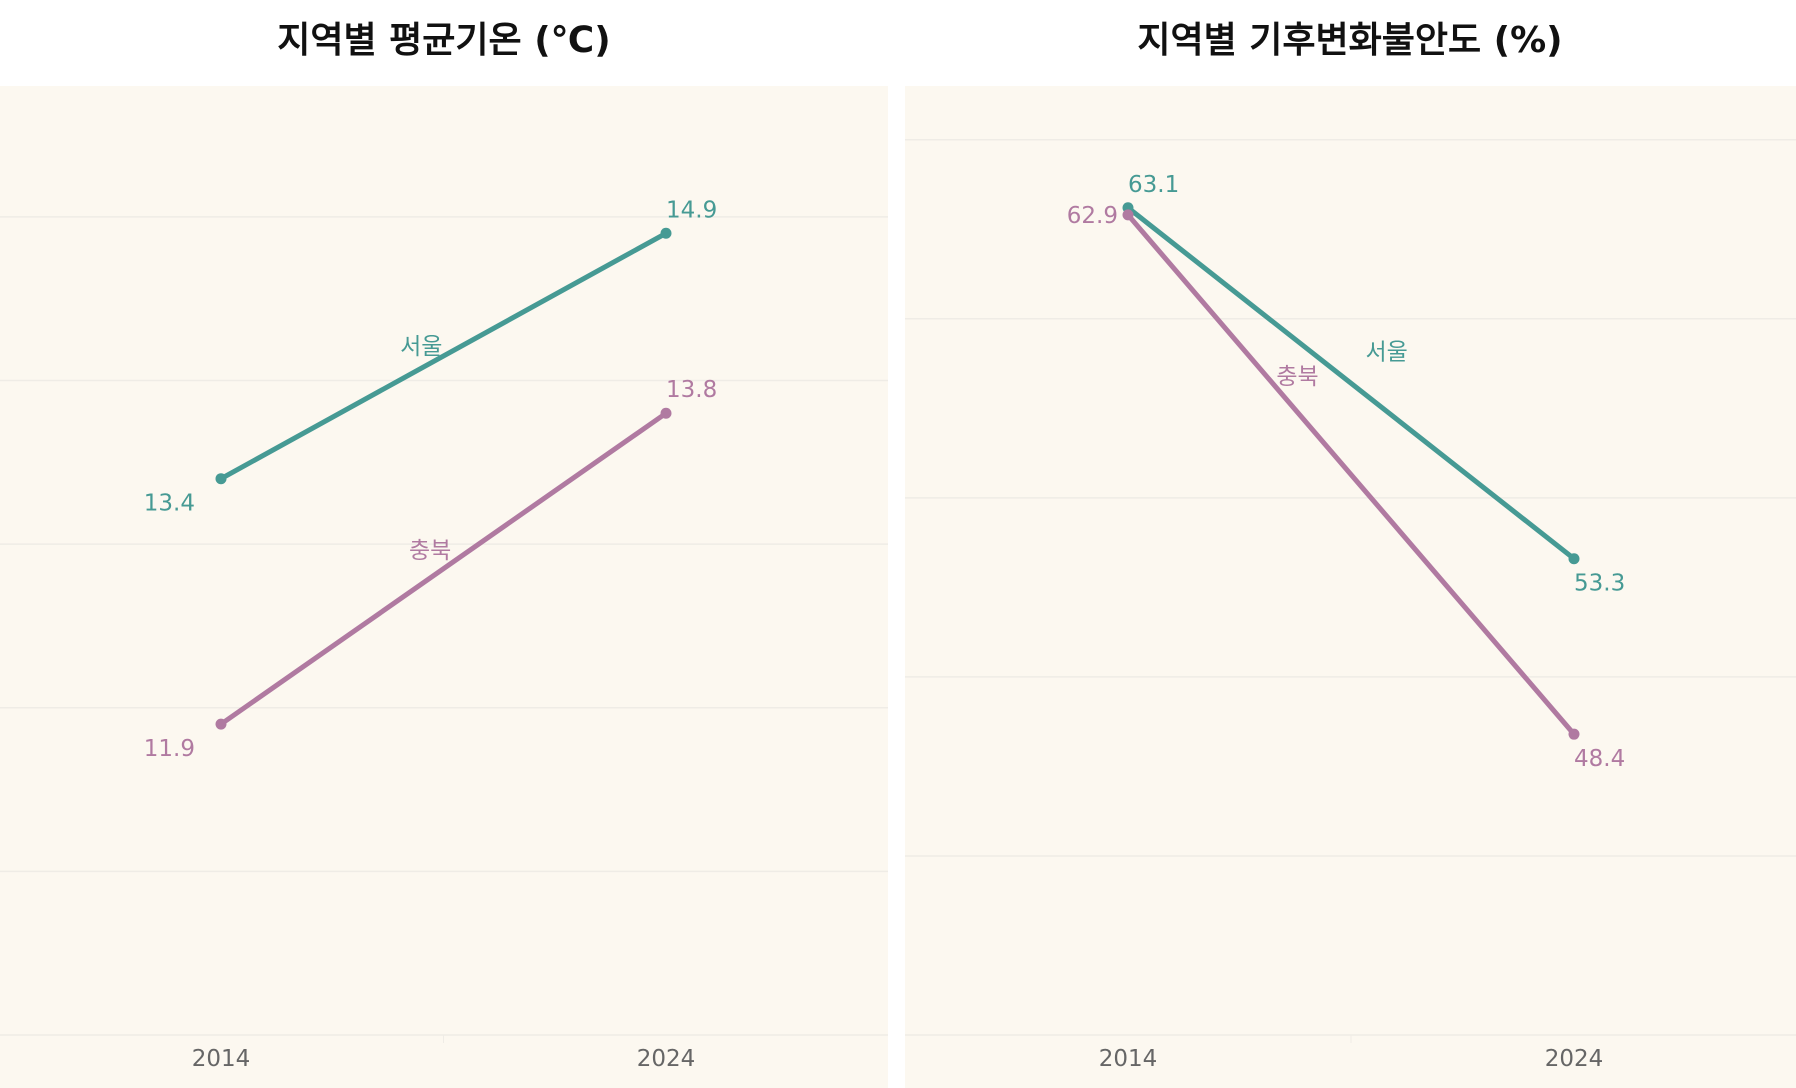  I want to click on data-label-seoul-2024: 14.9, so click(691, 210).